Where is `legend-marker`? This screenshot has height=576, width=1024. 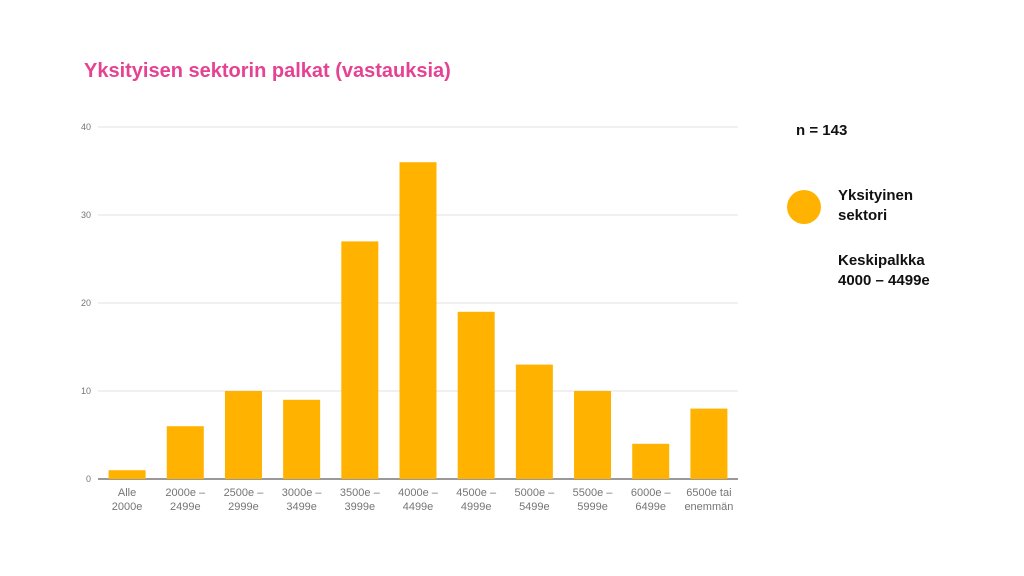 legend-marker is located at coordinates (804, 207).